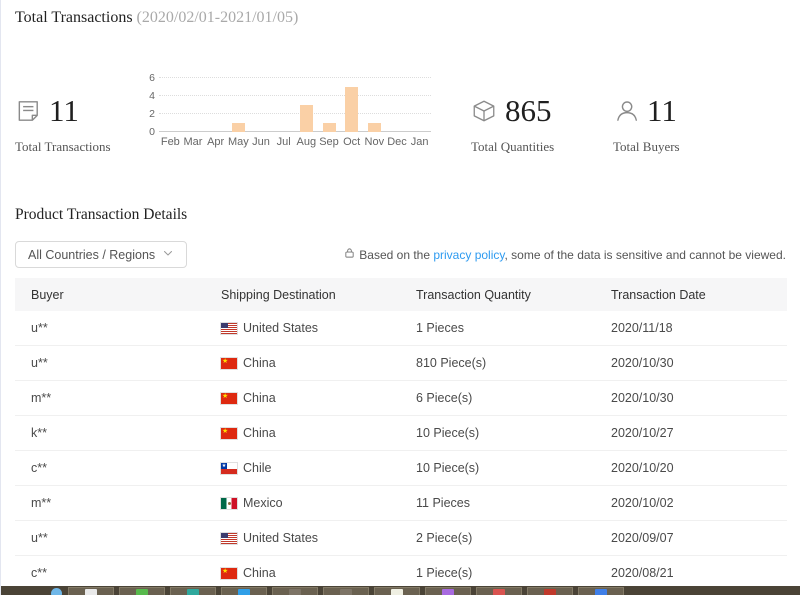 Image resolution: width=800 pixels, height=595 pixels. Describe the element at coordinates (295, 131) in the screenshot. I see `x-axis-line` at that location.